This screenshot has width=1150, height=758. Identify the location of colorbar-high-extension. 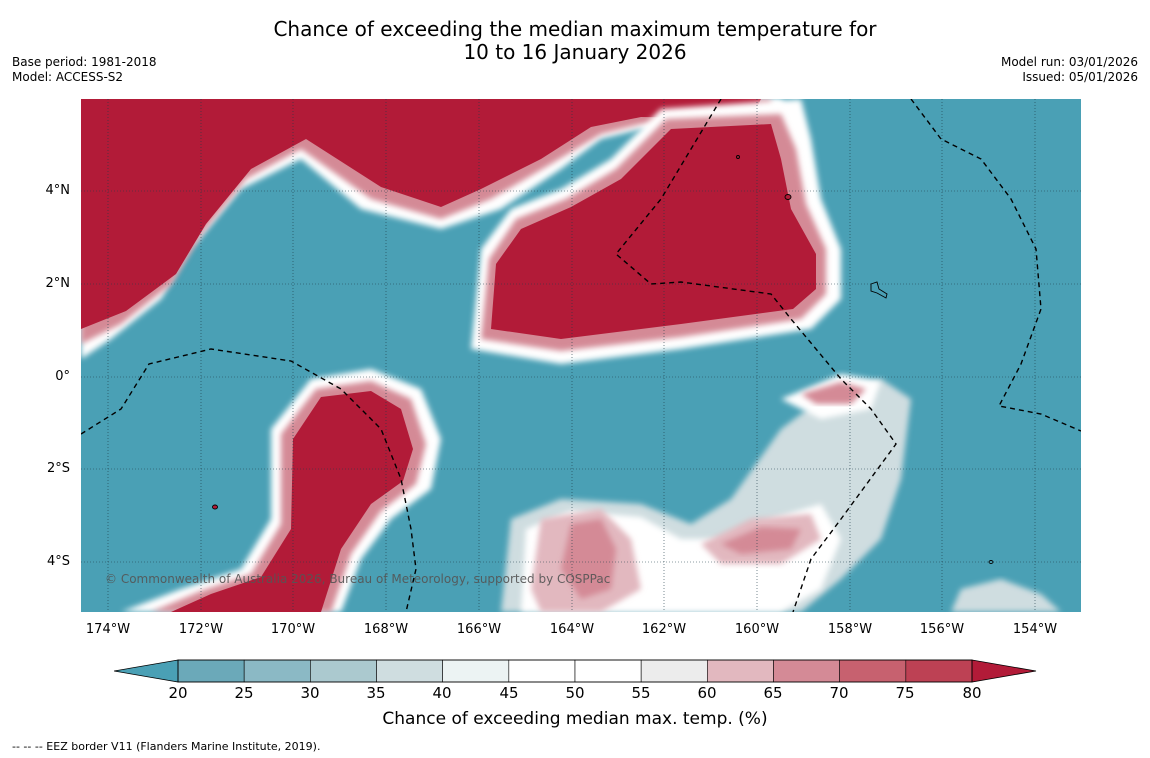
(1004, 671).